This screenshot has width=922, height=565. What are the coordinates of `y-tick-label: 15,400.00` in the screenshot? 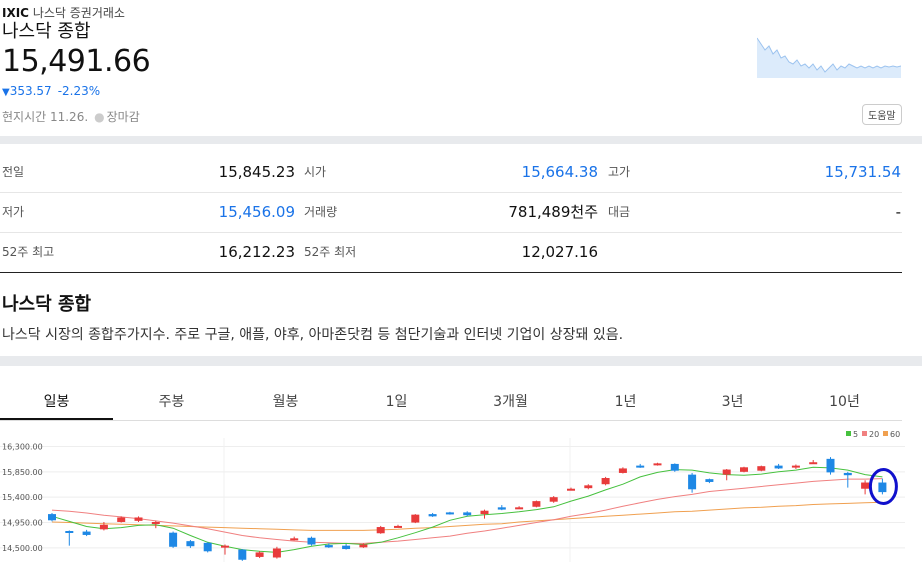 It's located at (22, 497).